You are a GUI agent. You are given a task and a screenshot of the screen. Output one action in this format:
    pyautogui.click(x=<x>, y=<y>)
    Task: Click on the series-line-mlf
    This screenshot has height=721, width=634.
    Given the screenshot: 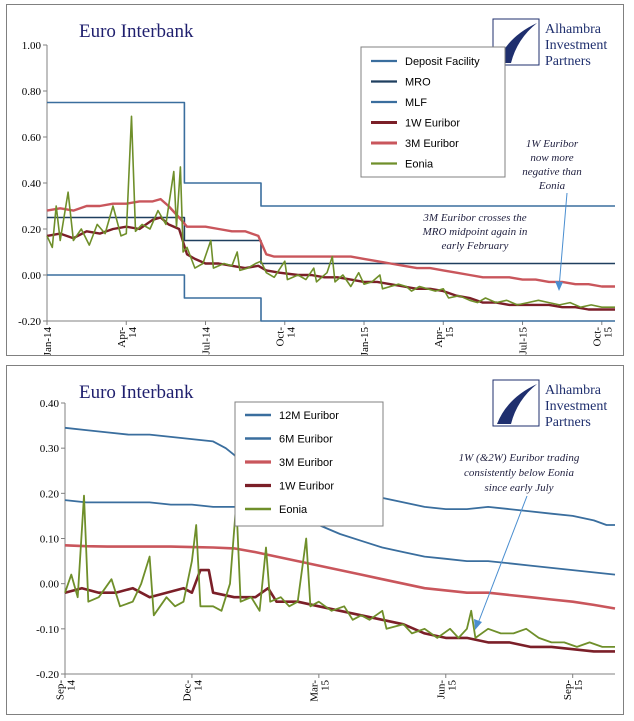 What is the action you would take?
    pyautogui.click(x=331, y=154)
    